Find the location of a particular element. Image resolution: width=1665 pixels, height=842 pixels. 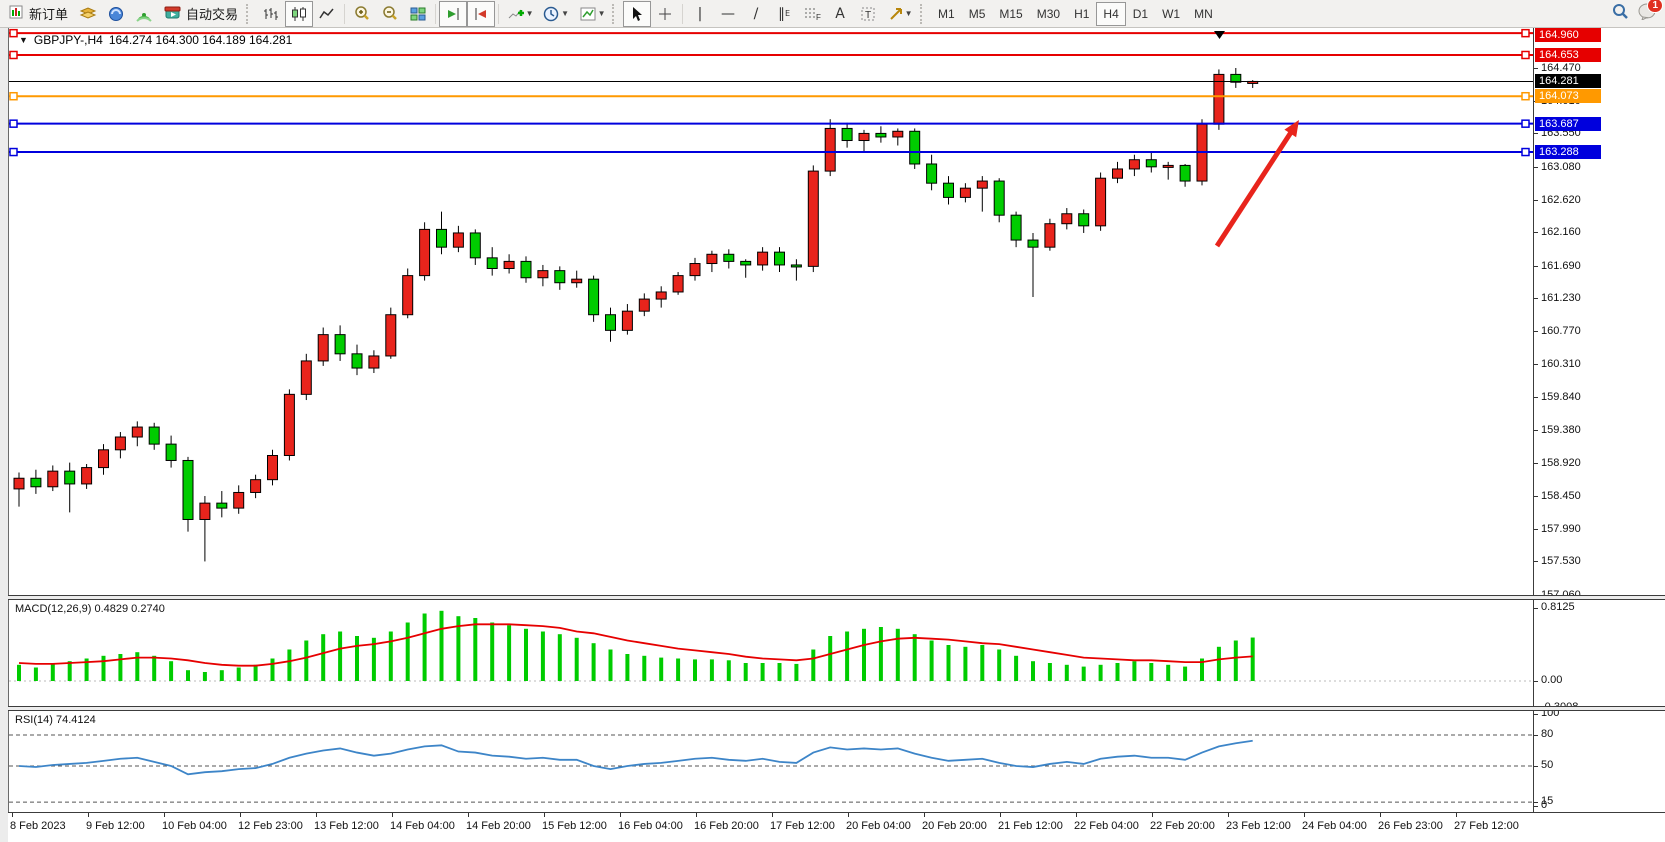

chevron-down-icon: ▼ is located at coordinates (23, 40).